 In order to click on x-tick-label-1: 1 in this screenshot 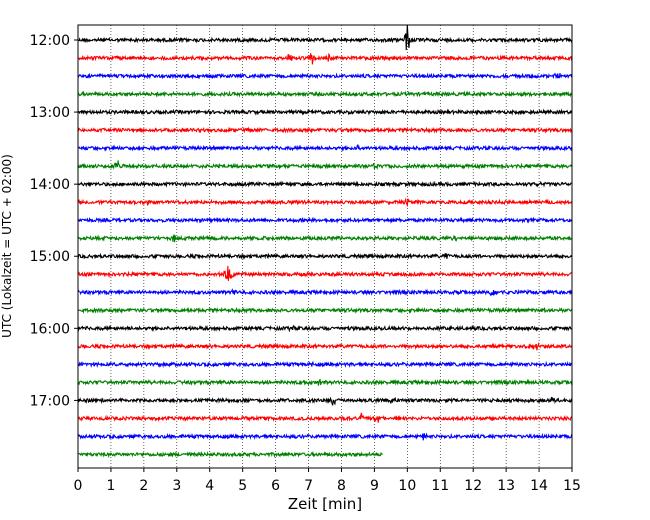, I will do `click(110, 486)`.